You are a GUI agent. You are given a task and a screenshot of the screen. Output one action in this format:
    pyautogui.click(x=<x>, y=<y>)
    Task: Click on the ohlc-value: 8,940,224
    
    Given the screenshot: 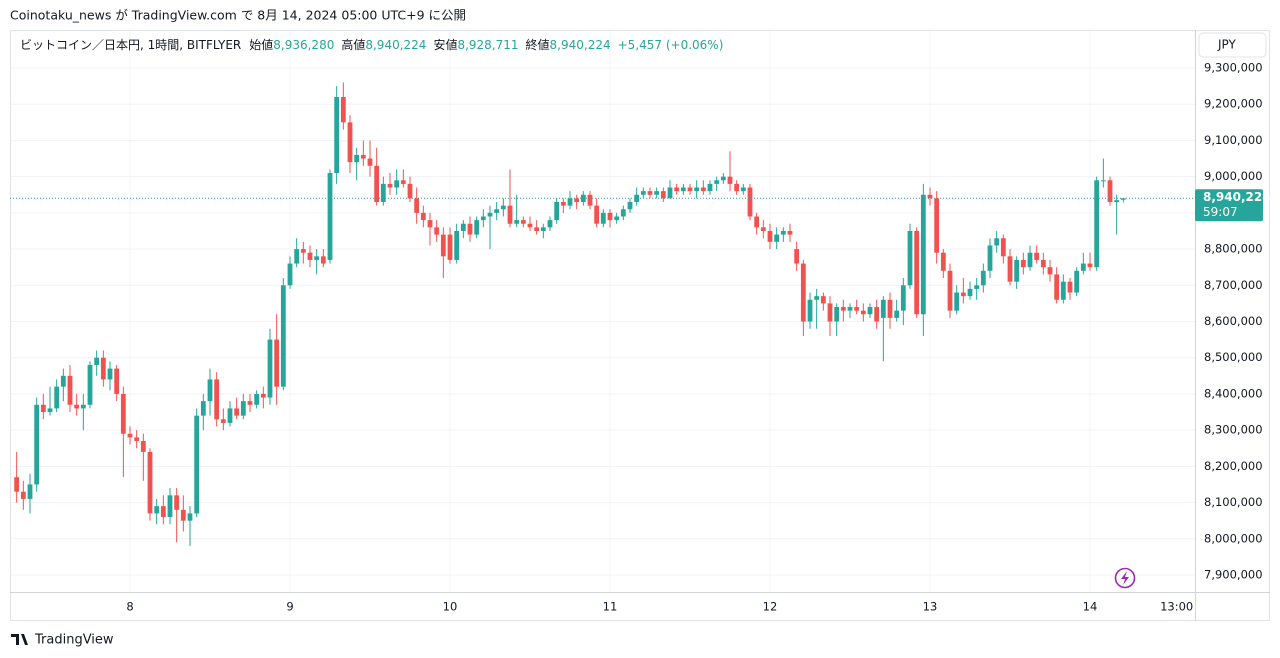 What is the action you would take?
    pyautogui.click(x=580, y=45)
    